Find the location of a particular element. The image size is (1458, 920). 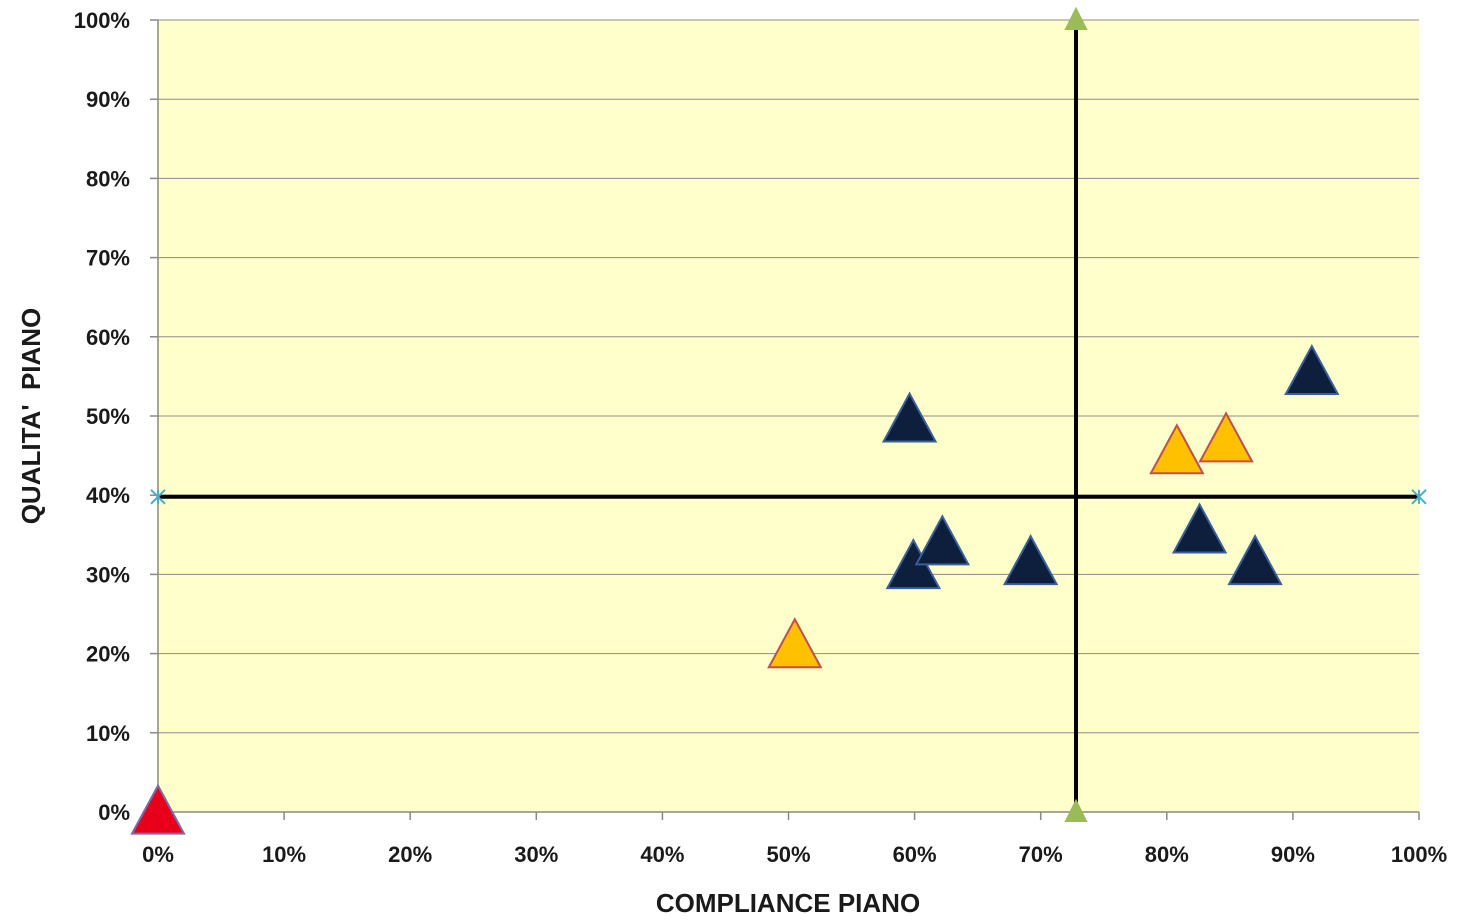

y-tick-label: 100% is located at coordinates (102, 20).